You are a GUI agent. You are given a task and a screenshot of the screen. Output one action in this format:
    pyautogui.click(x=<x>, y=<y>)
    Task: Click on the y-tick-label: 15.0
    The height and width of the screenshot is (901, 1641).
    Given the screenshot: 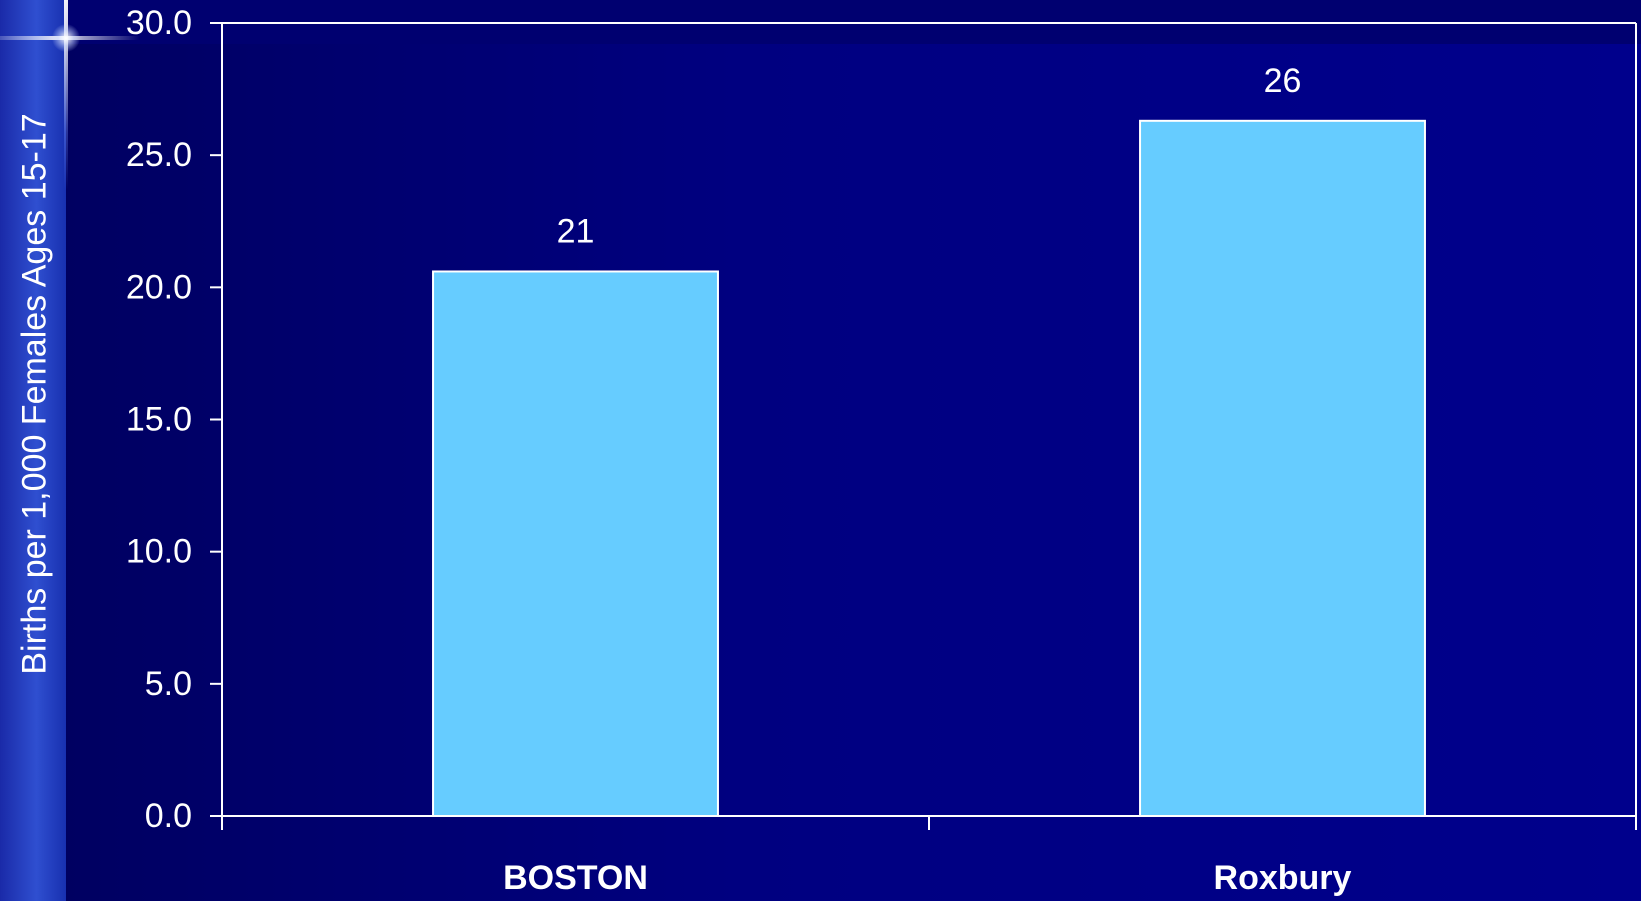 What is the action you would take?
    pyautogui.click(x=159, y=420)
    